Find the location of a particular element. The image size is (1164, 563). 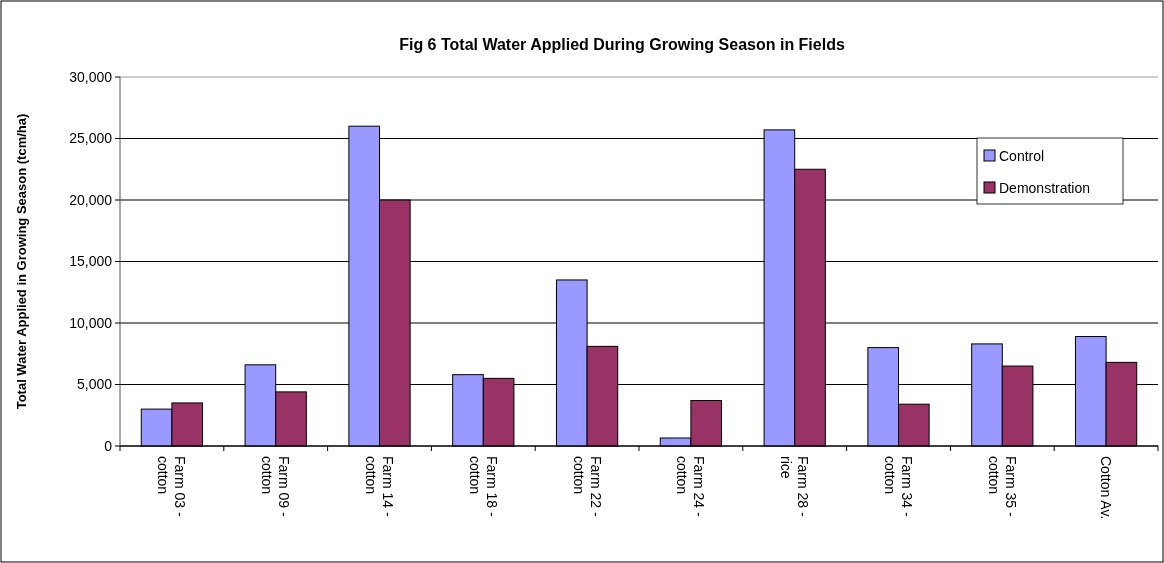

y-axis-title: Total Water Applied in Growing Season (tcm/ha) is located at coordinates (21, 261).